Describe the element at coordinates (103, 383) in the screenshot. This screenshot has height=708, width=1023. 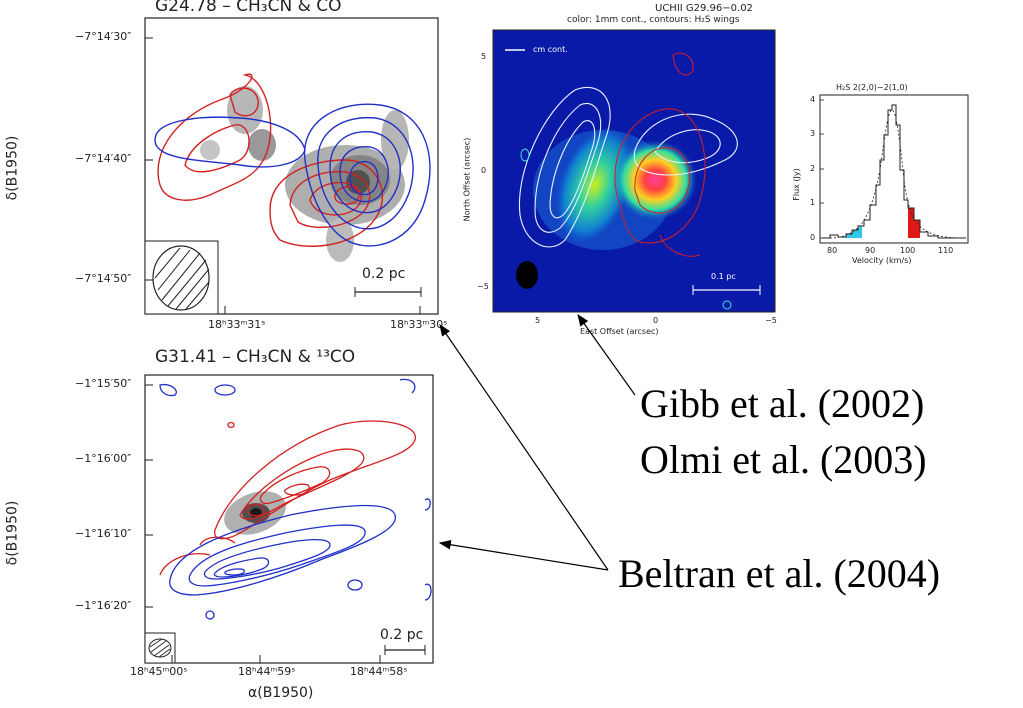
I see `g31-dec-tick: −1°15′50″` at that location.